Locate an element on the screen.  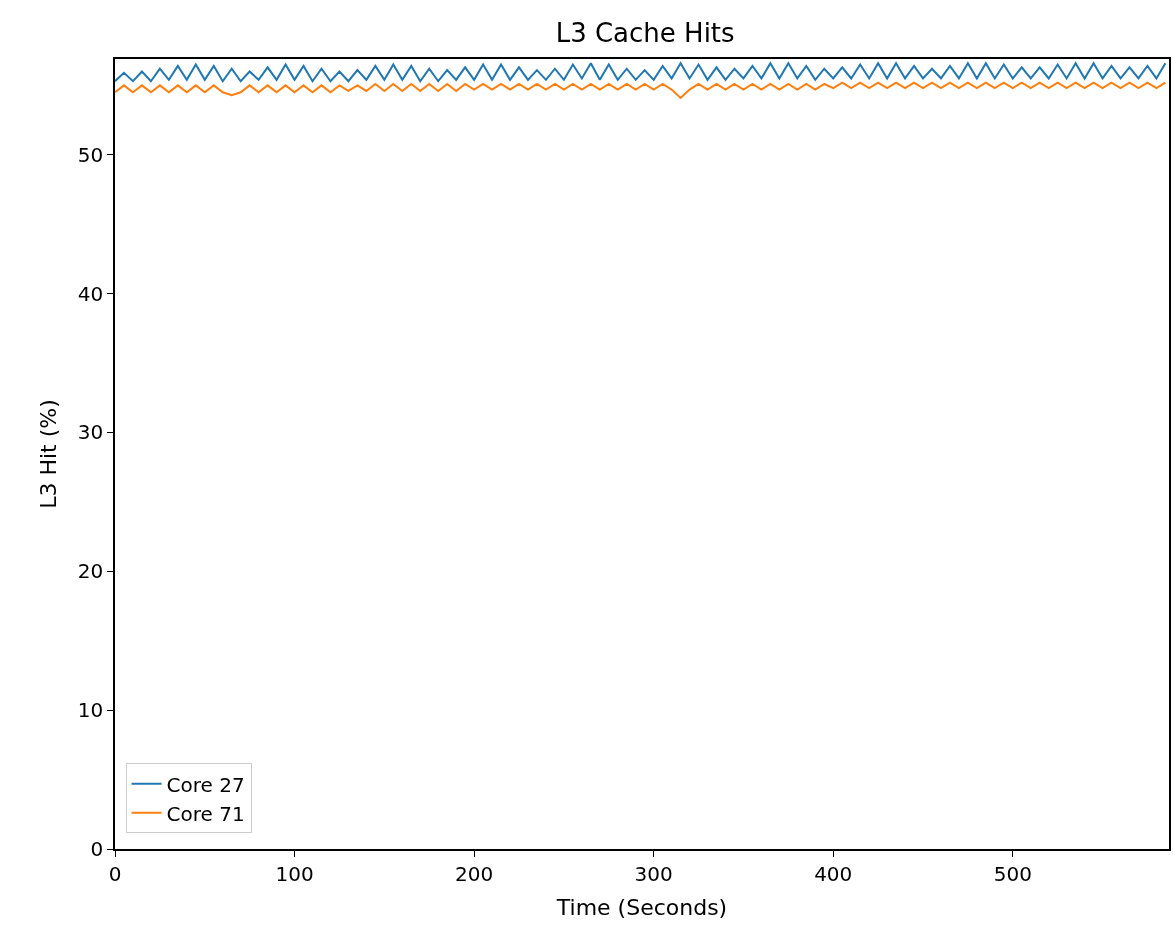
y-tick-label: 50 is located at coordinates (90, 154).